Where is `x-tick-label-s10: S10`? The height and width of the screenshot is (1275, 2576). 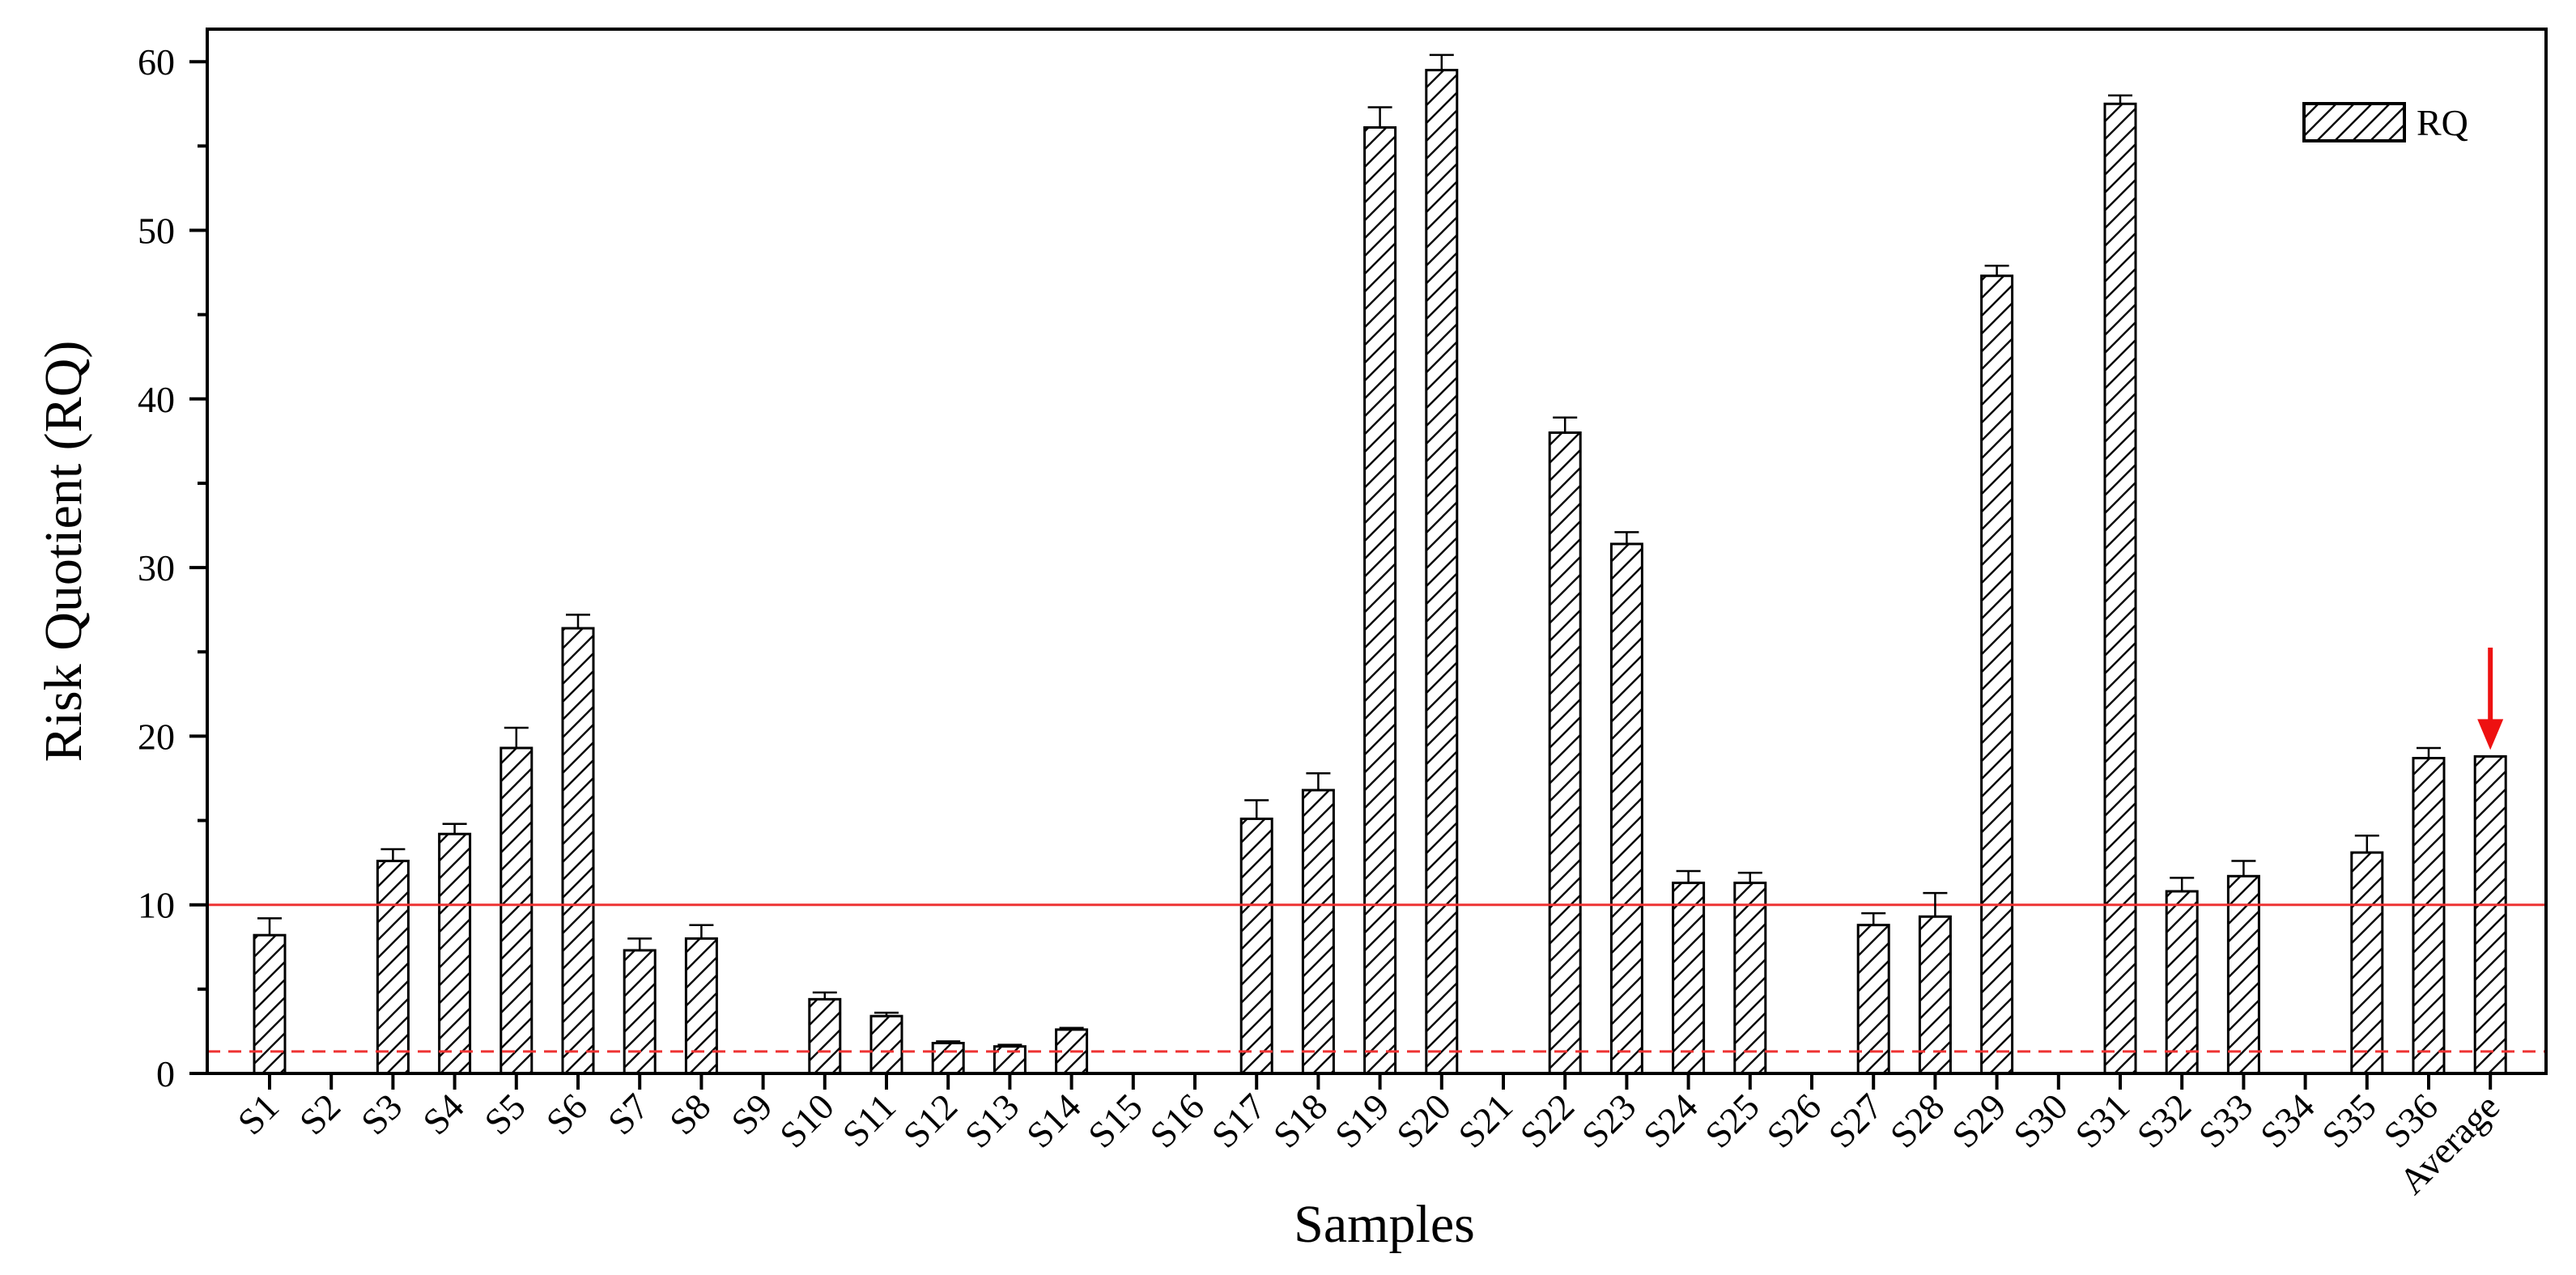
x-tick-label-s10: S10 is located at coordinates (807, 1121).